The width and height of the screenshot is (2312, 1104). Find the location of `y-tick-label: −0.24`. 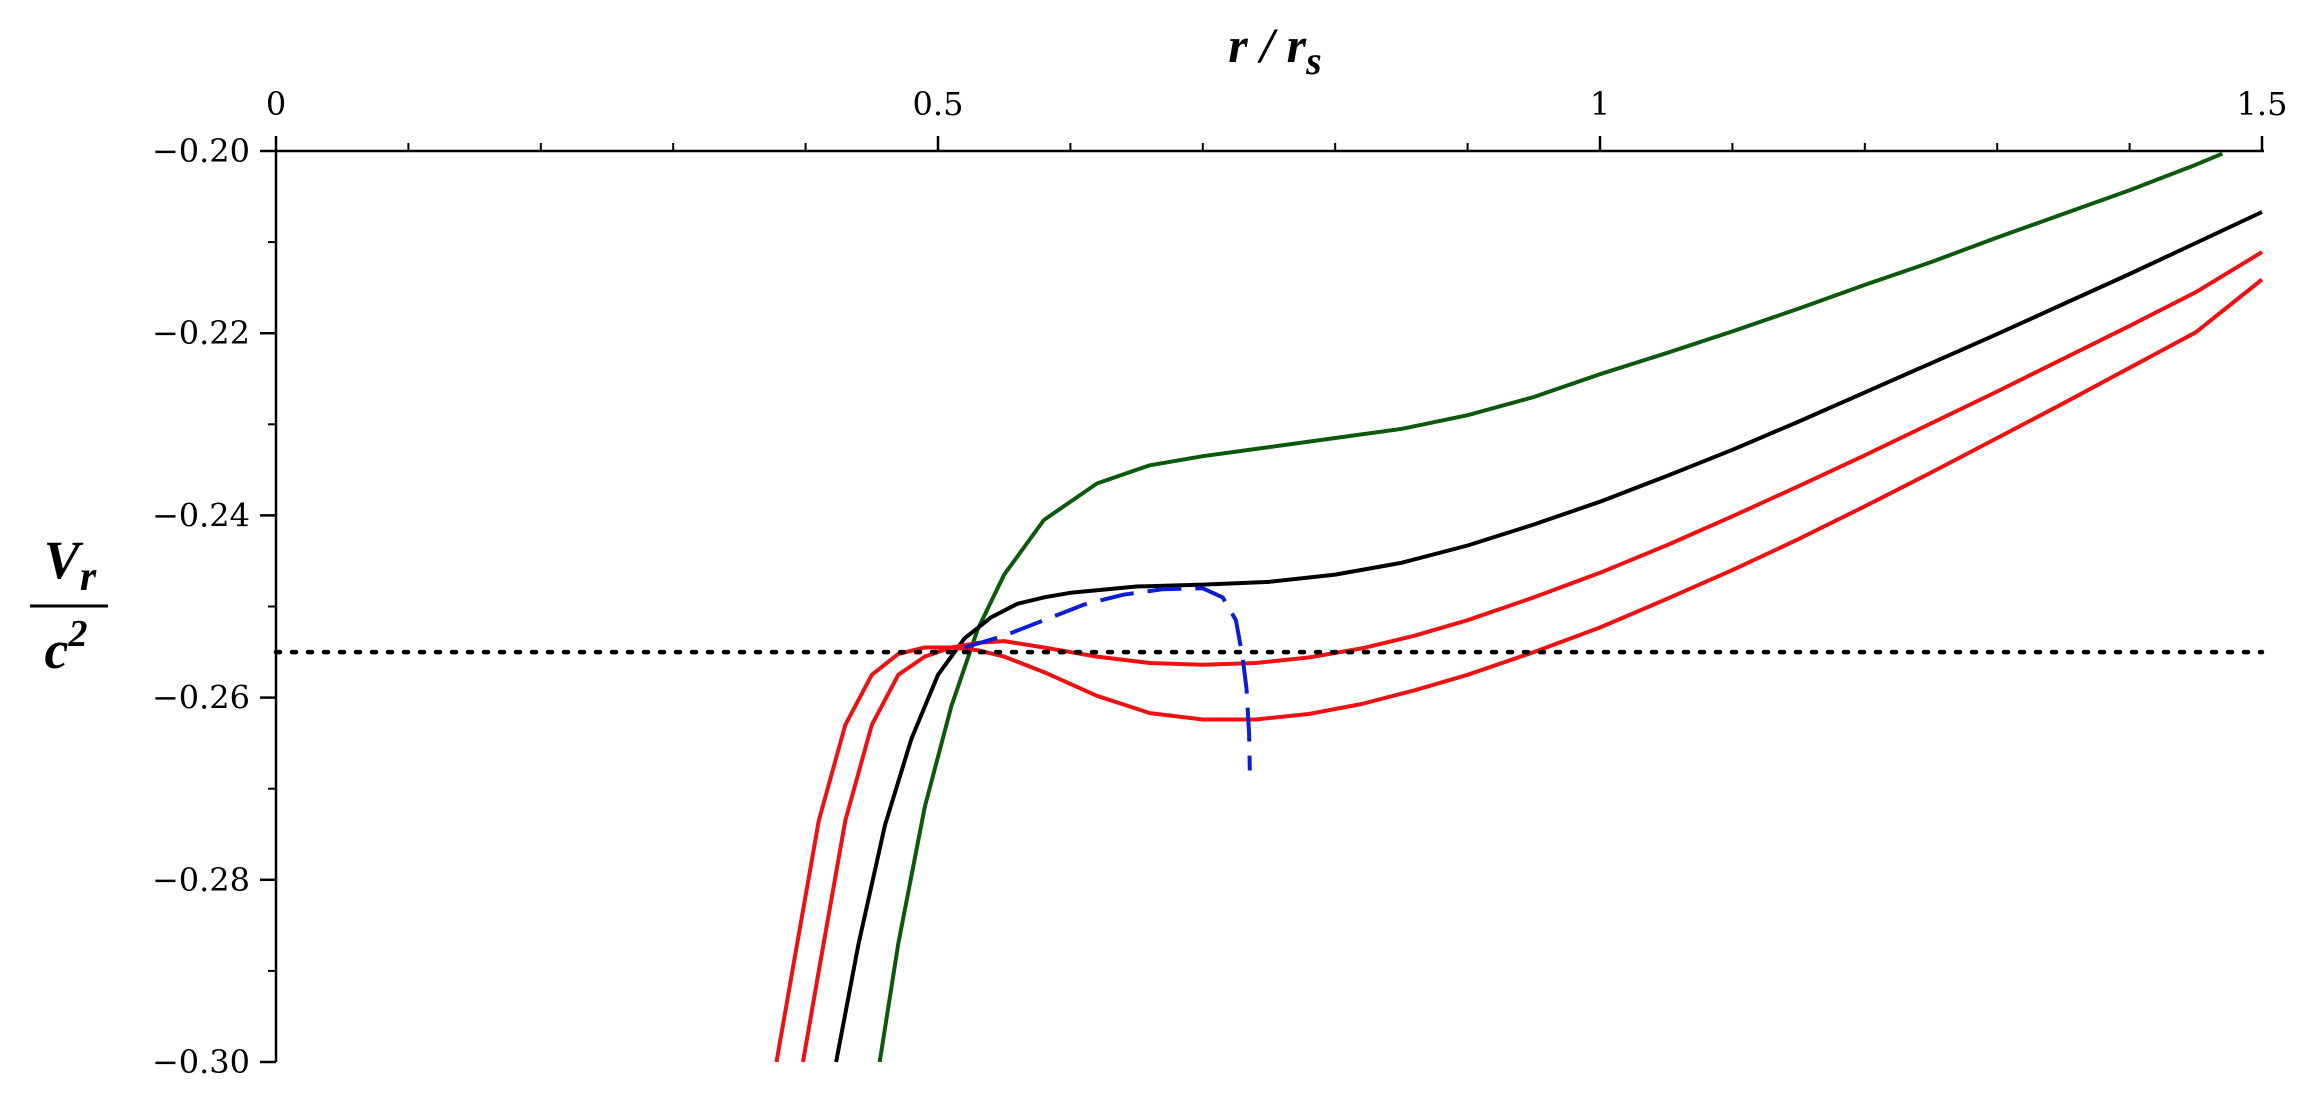

y-tick-label: −0.24 is located at coordinates (201, 515).